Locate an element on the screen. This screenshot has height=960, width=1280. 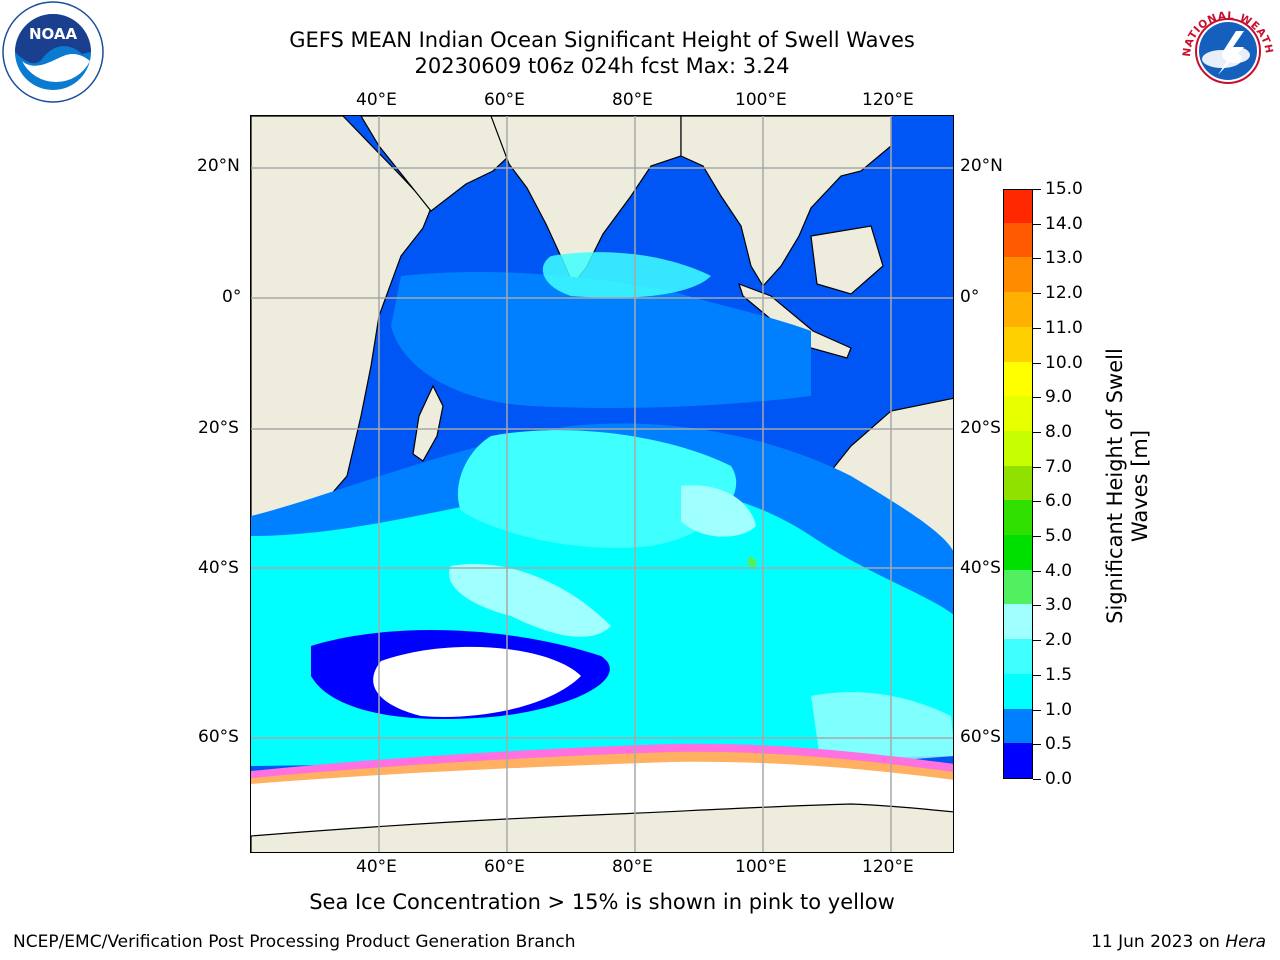
lat-label-right: 60°S is located at coordinates (980, 737).